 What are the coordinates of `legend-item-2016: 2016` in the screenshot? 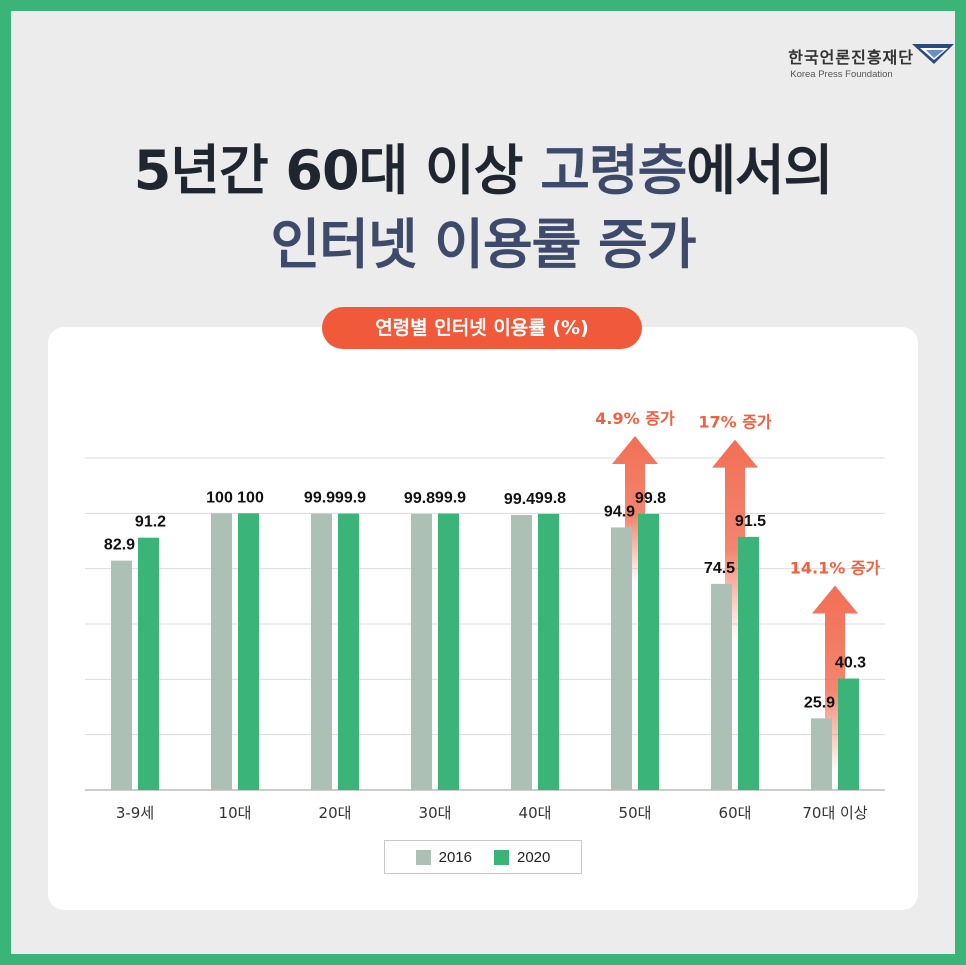 It's located at (443, 857).